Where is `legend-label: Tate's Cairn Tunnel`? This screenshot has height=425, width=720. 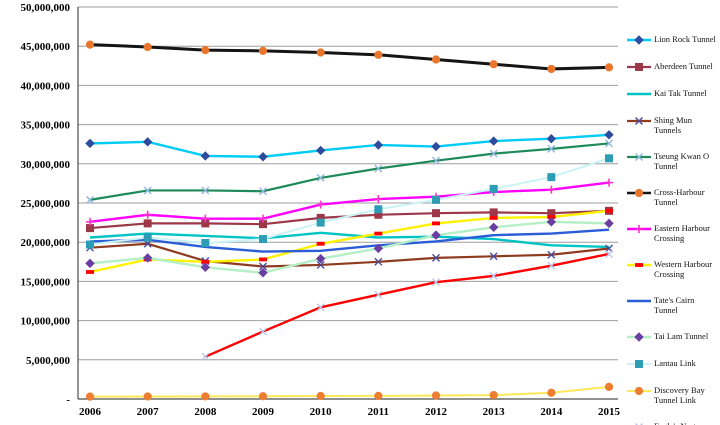
legend-label: Tate's Cairn Tunnel is located at coordinates (674, 305).